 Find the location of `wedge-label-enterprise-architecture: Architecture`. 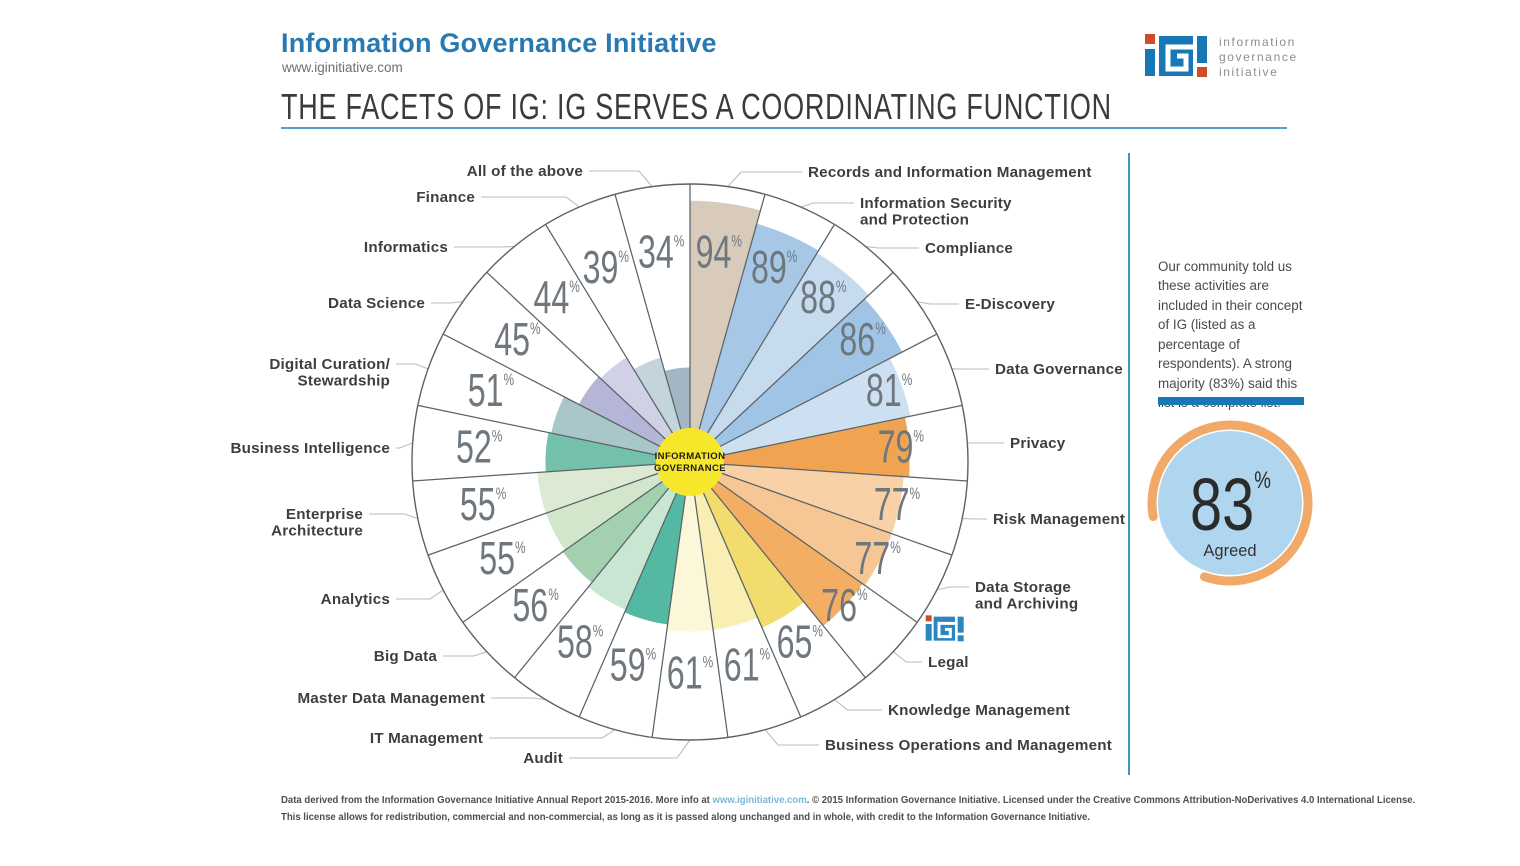

wedge-label-enterprise-architecture: Architecture is located at coordinates (317, 531).